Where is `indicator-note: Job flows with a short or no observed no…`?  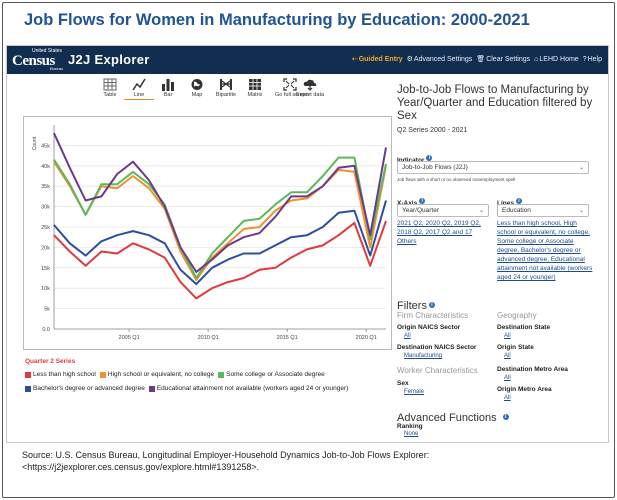 indicator-note: Job flows with a short or no observed no… is located at coordinates (456, 179).